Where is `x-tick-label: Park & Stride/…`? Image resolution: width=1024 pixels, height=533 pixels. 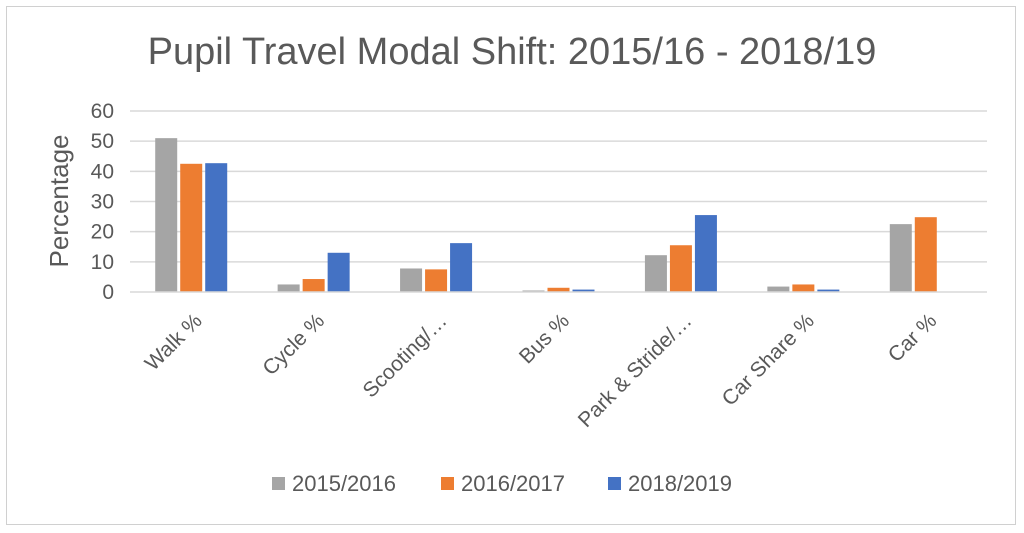 x-tick-label: Park & Stride/… is located at coordinates (635, 370).